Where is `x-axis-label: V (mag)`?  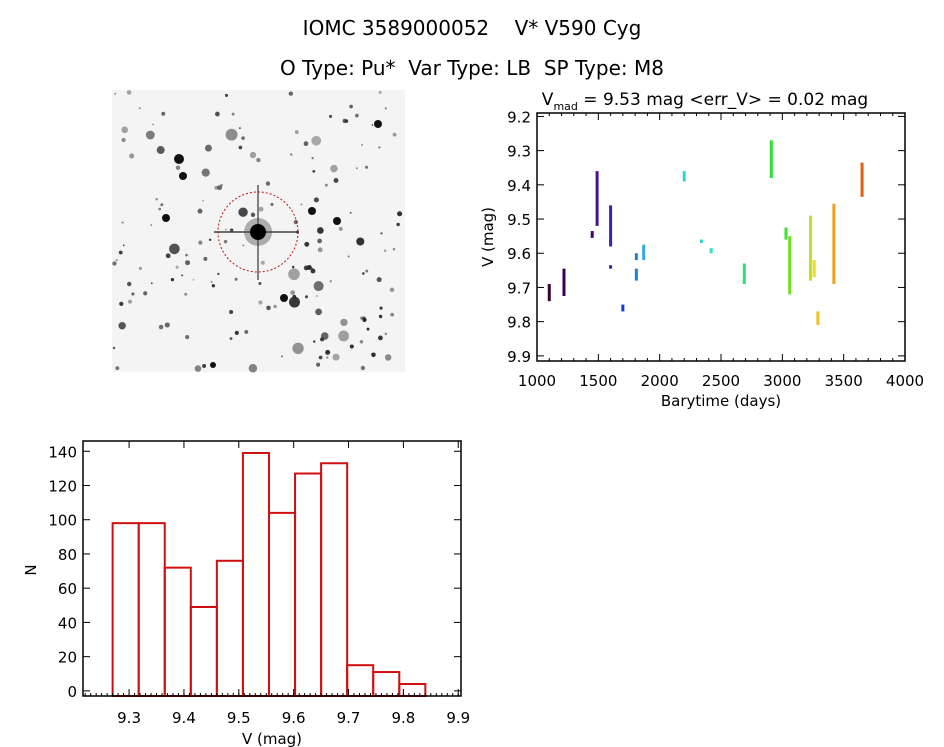
x-axis-label: V (mag) is located at coordinates (272, 738).